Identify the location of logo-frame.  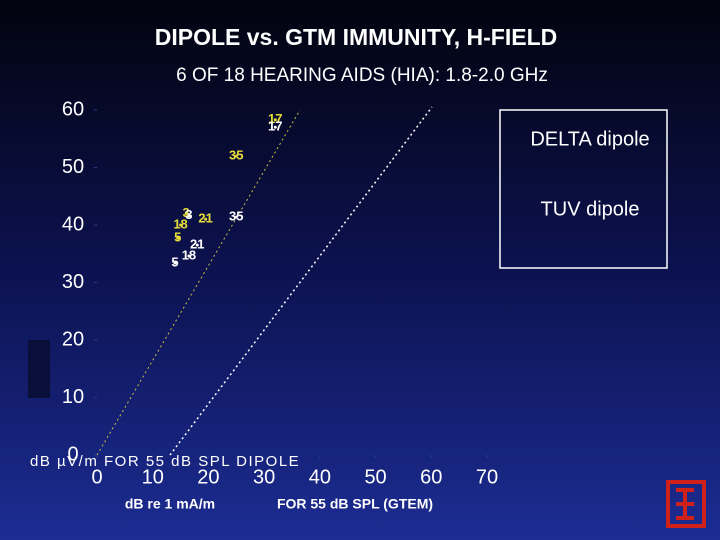
(686, 504).